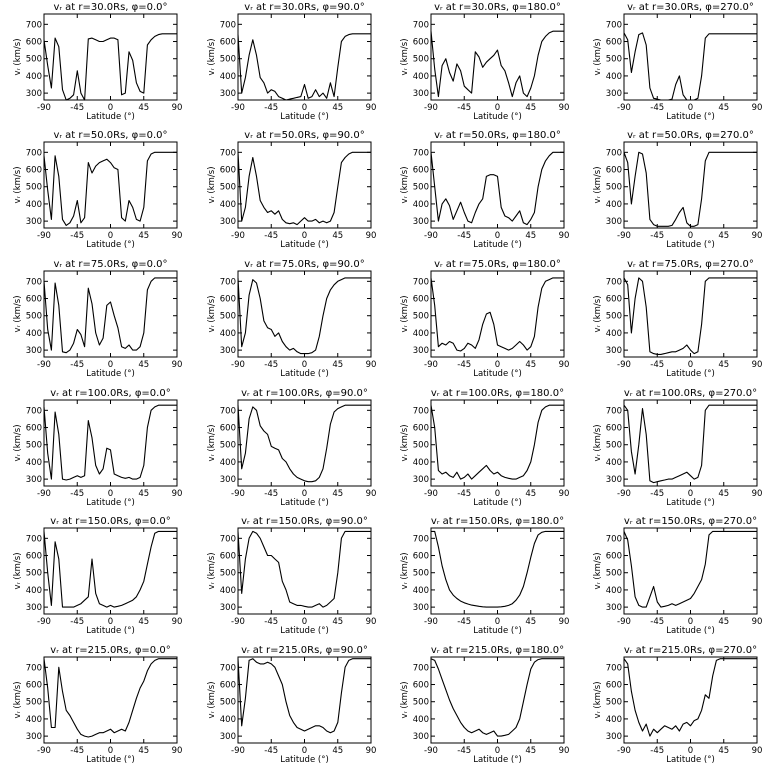 The image size is (768, 768). Describe the element at coordinates (497, 393) in the screenshot. I see `panel-title: vᵣ at r=100.0Rs, φ=180.0°` at that location.